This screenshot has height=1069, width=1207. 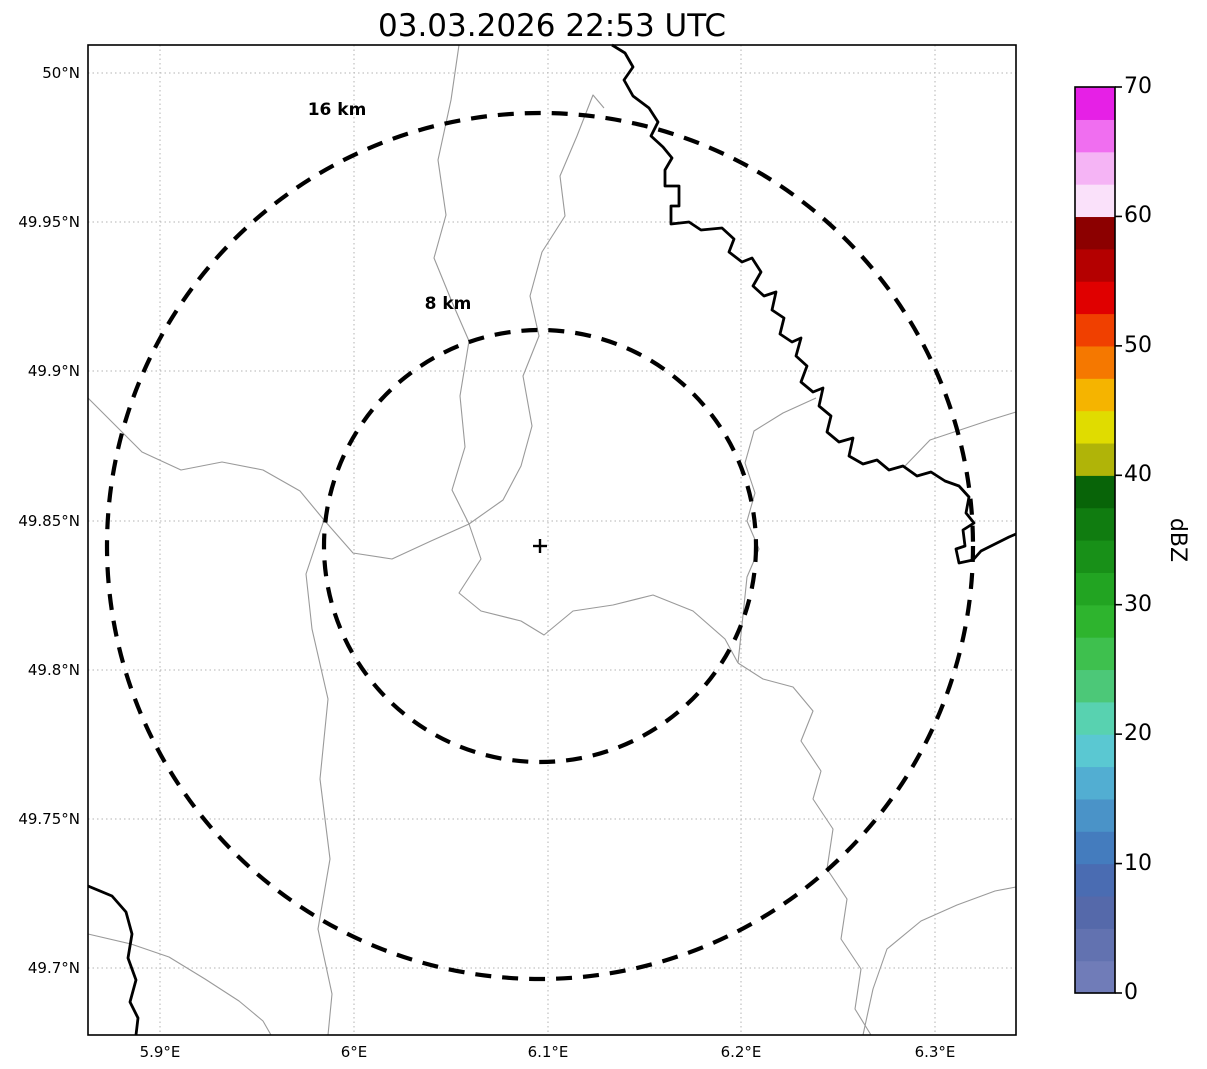 What do you see at coordinates (354, 1052) in the screenshot?
I see `lon-tick-label: 6°E` at bounding box center [354, 1052].